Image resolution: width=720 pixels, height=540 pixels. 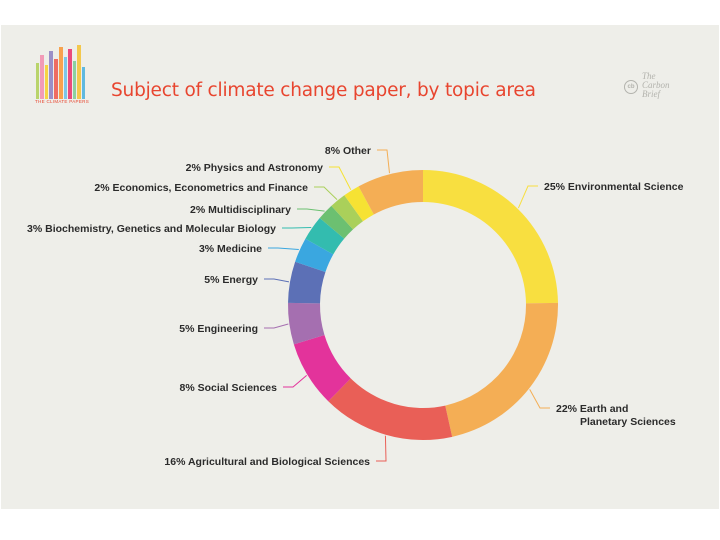 What do you see at coordinates (231, 280) in the screenshot?
I see `slice-label: 5% Energy` at bounding box center [231, 280].